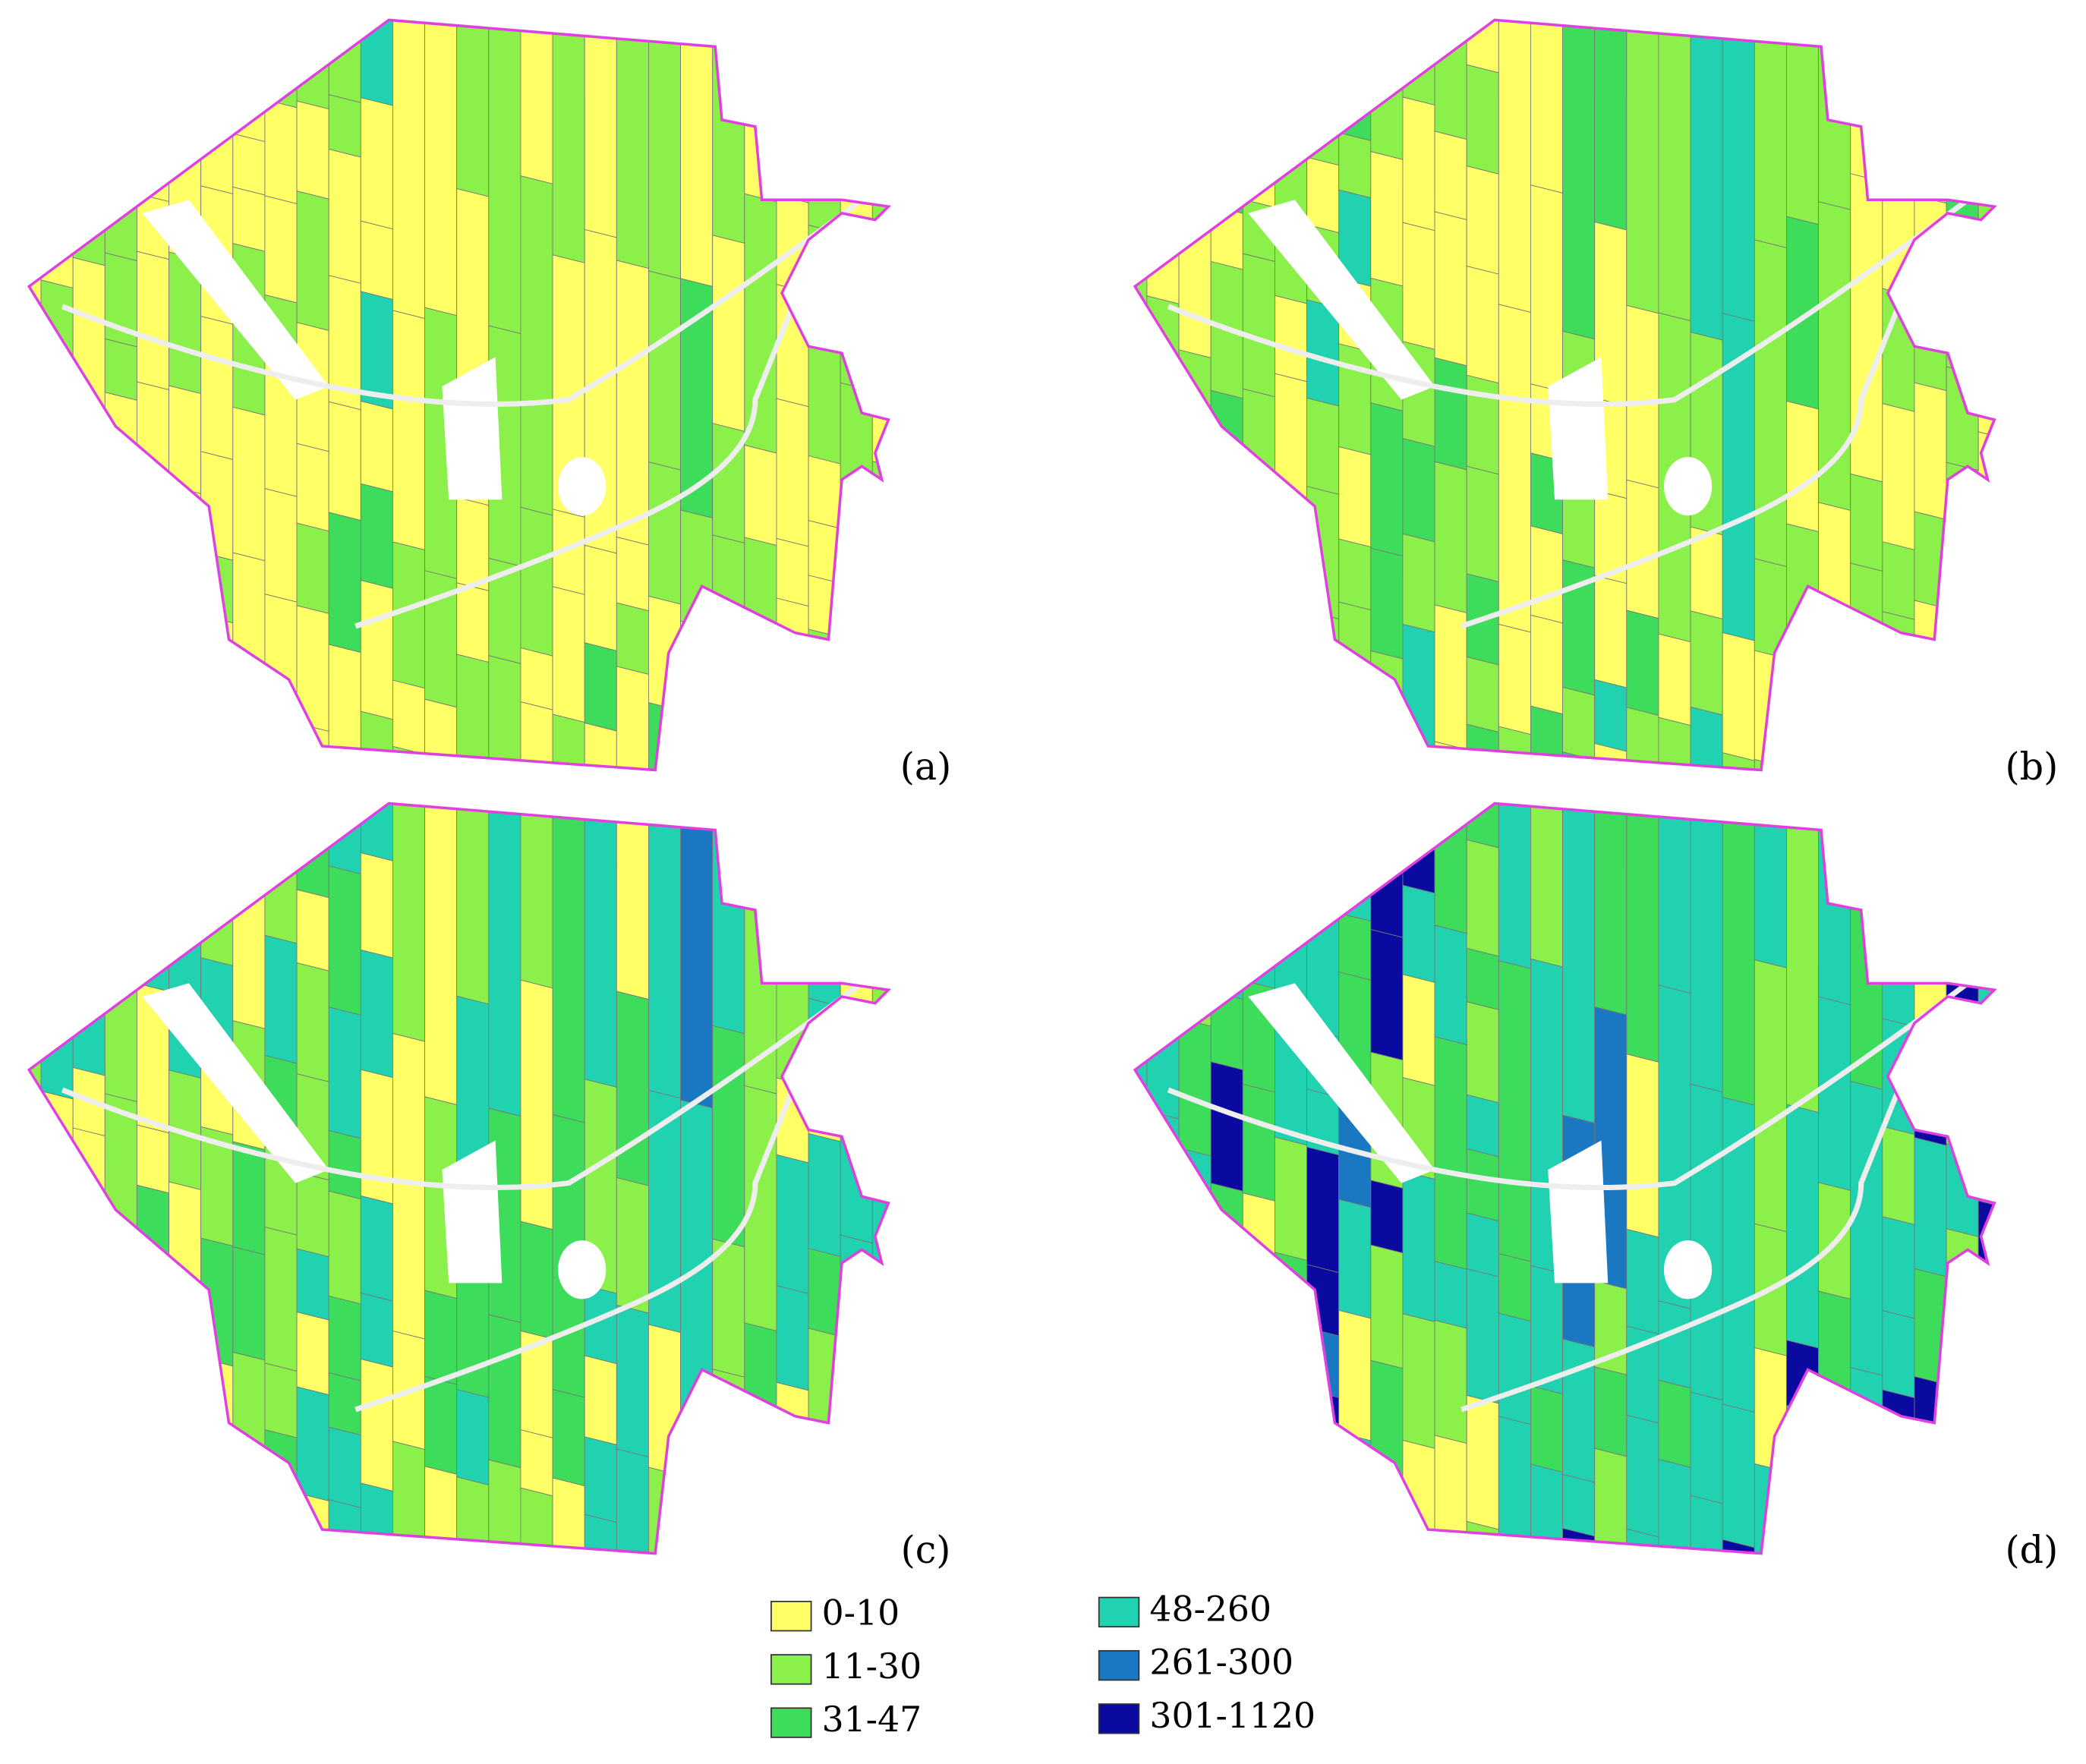  What do you see at coordinates (861, 1613) in the screenshot?
I see `legend-label: 0-10` at bounding box center [861, 1613].